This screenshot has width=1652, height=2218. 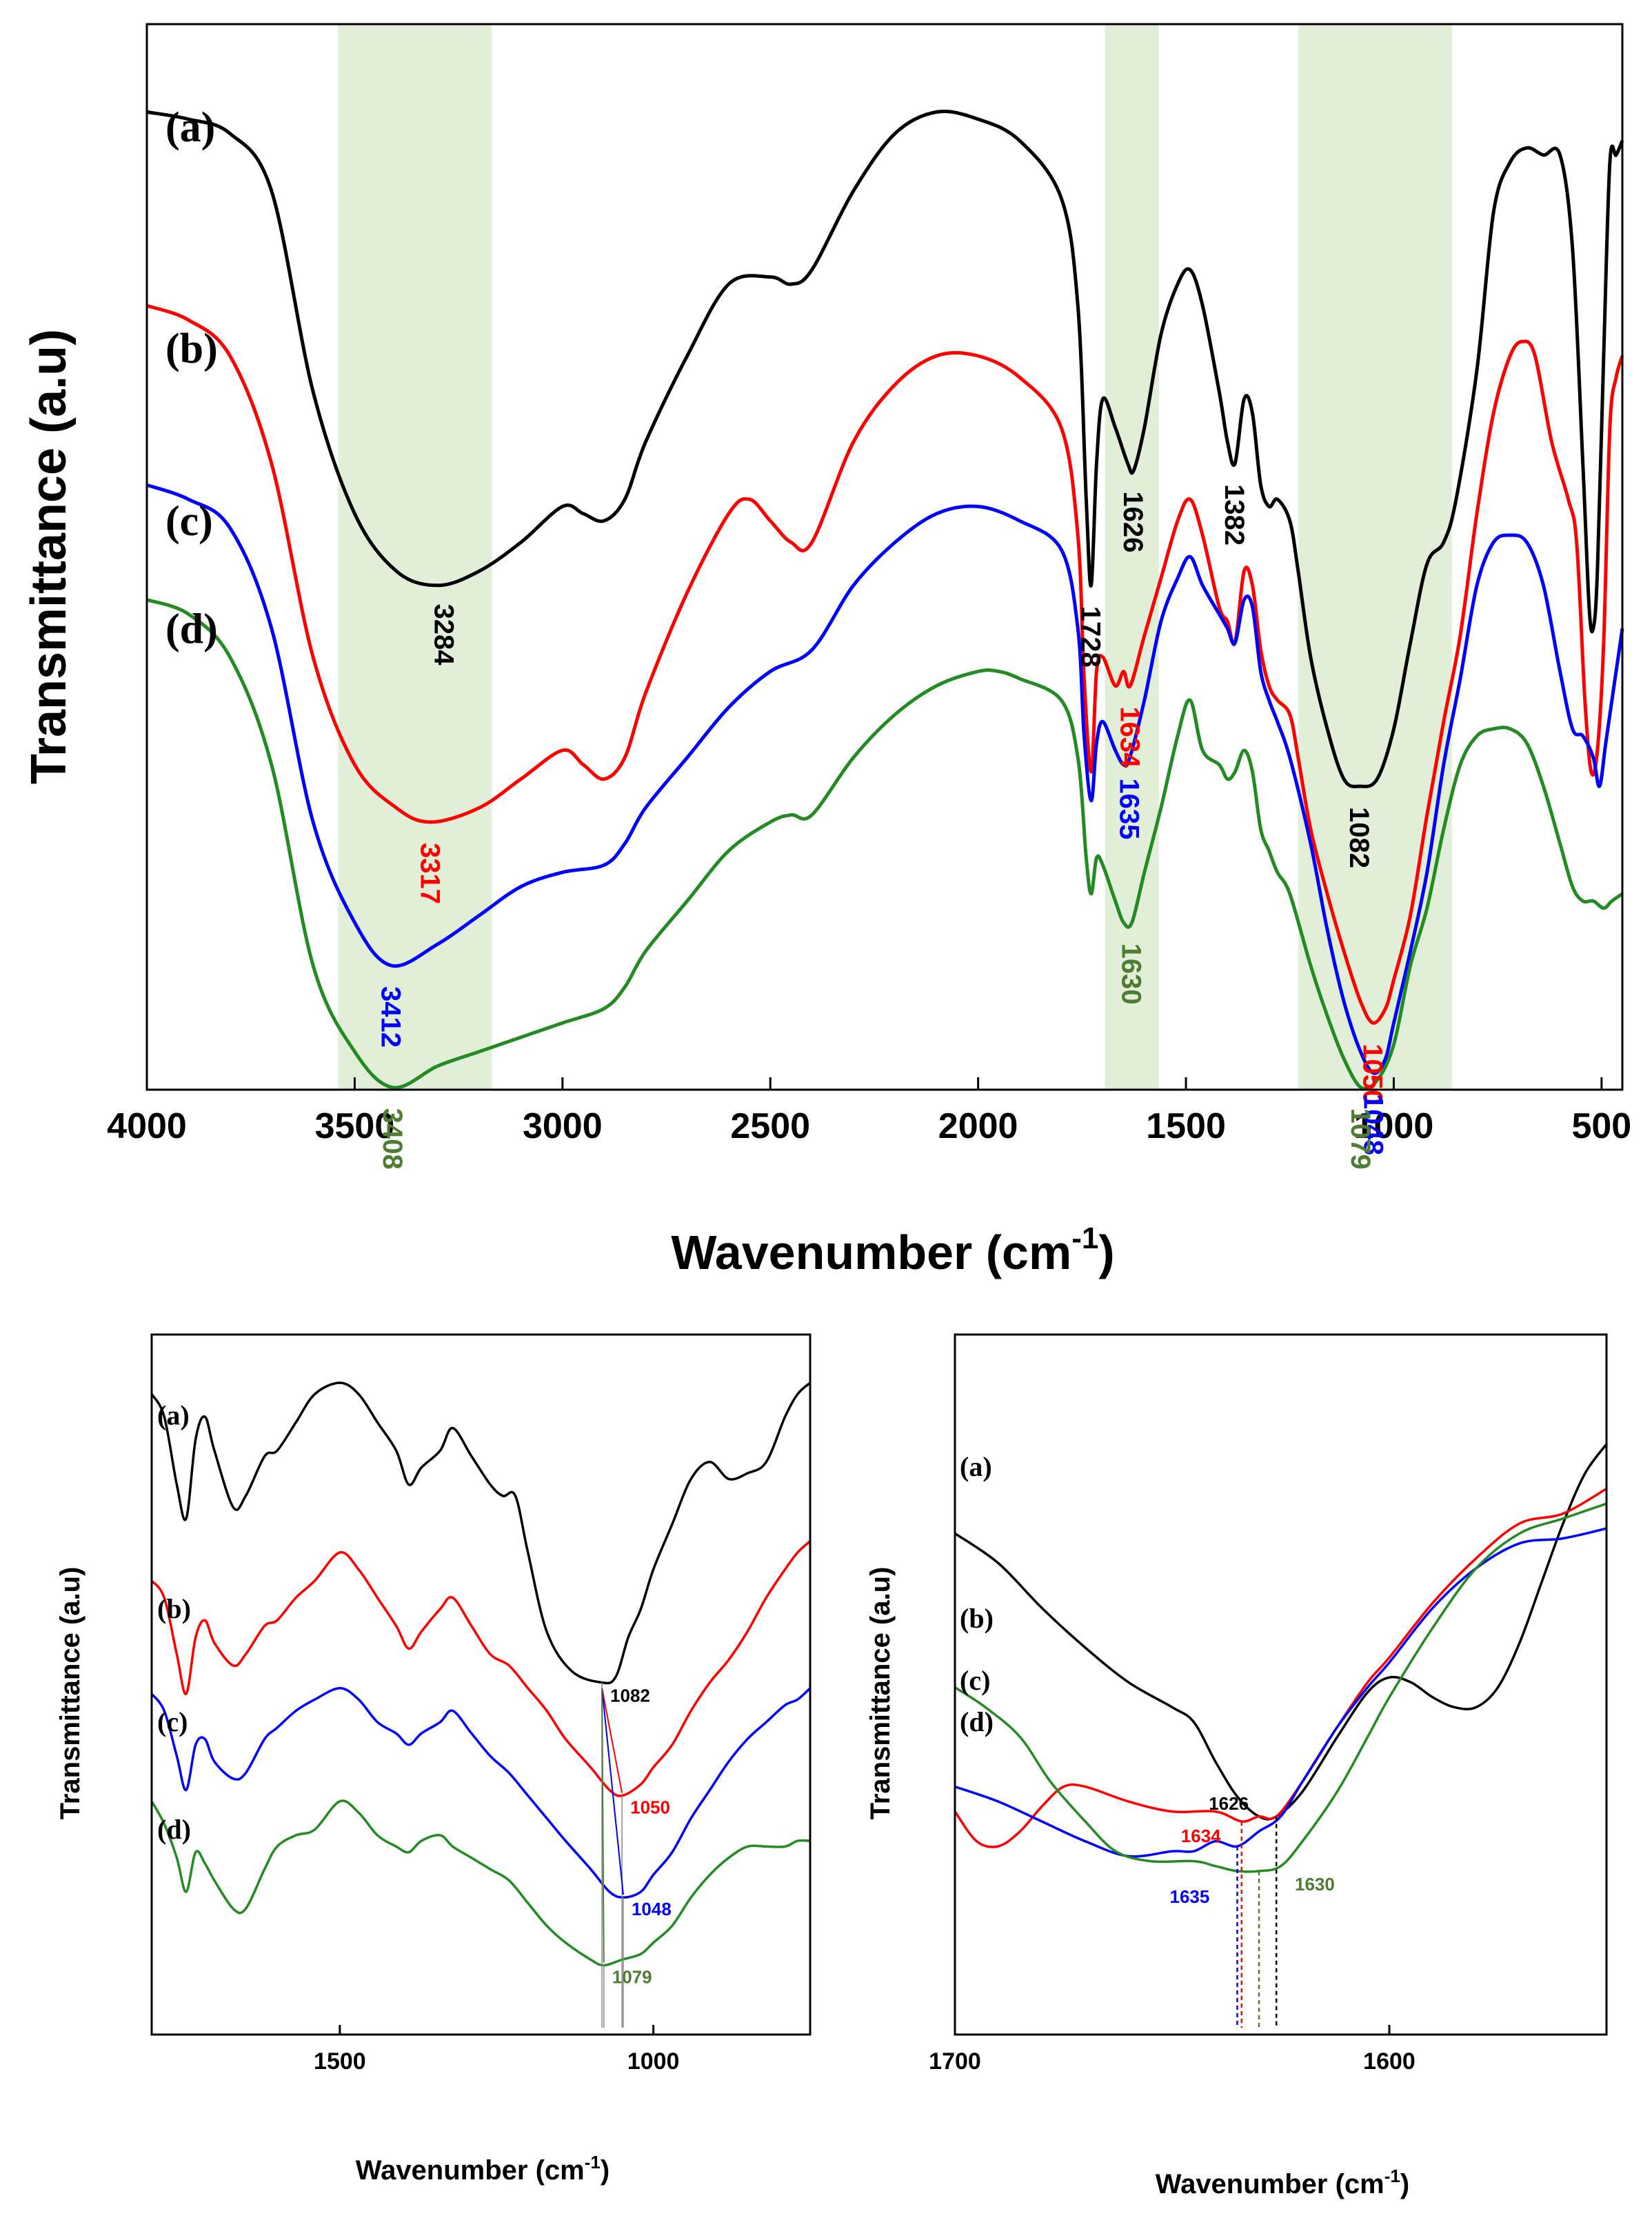 What do you see at coordinates (355, 1126) in the screenshot?
I see `x-tick-label-3500: 3500` at bounding box center [355, 1126].